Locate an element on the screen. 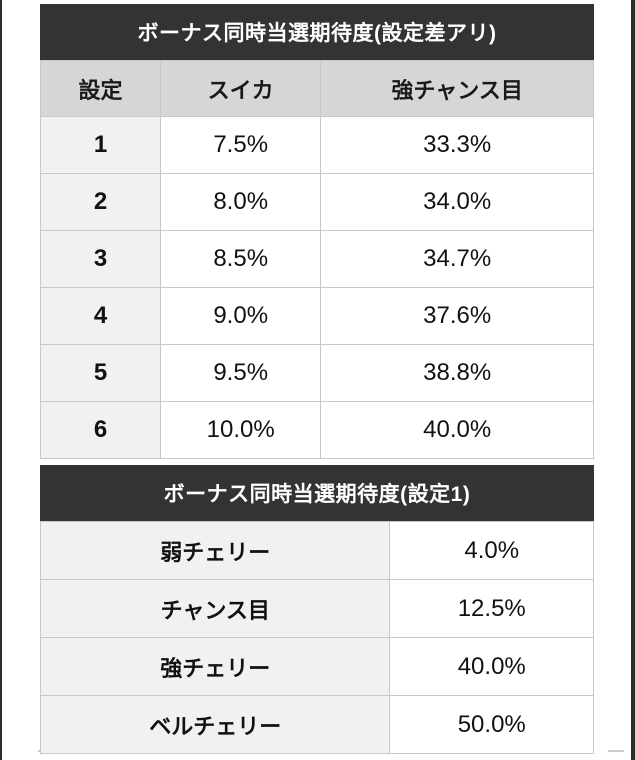 This screenshot has height=760, width=635. table-row: 4 9.0% 37.6% is located at coordinates (317, 316).